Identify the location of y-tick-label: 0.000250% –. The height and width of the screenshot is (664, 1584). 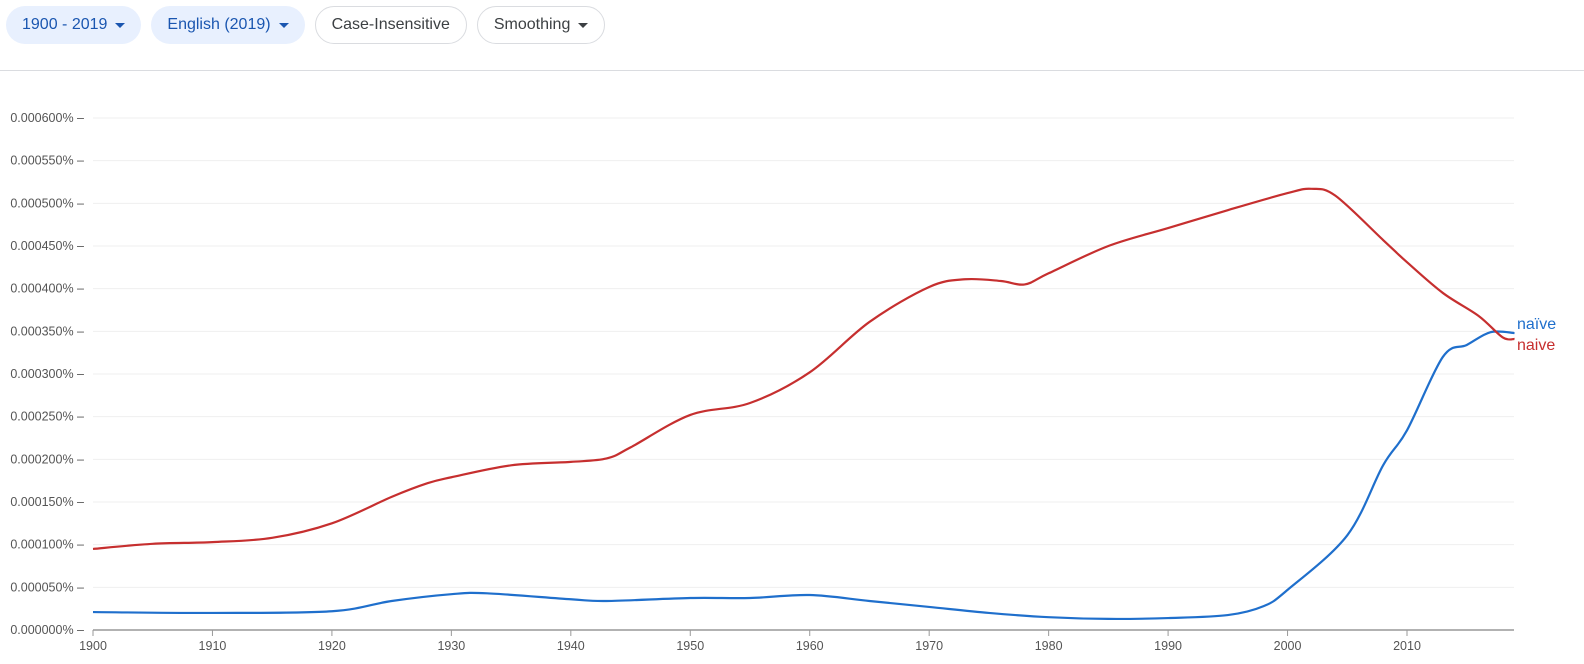
(47, 417).